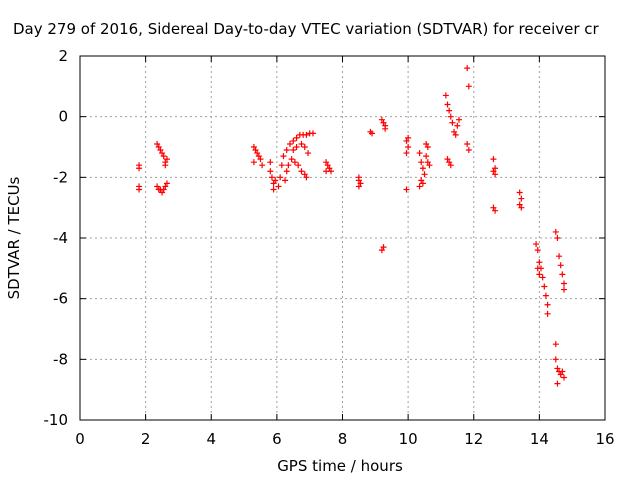 The height and width of the screenshot is (480, 640). Describe the element at coordinates (146, 439) in the screenshot. I see `x-tick-label: 2` at that location.